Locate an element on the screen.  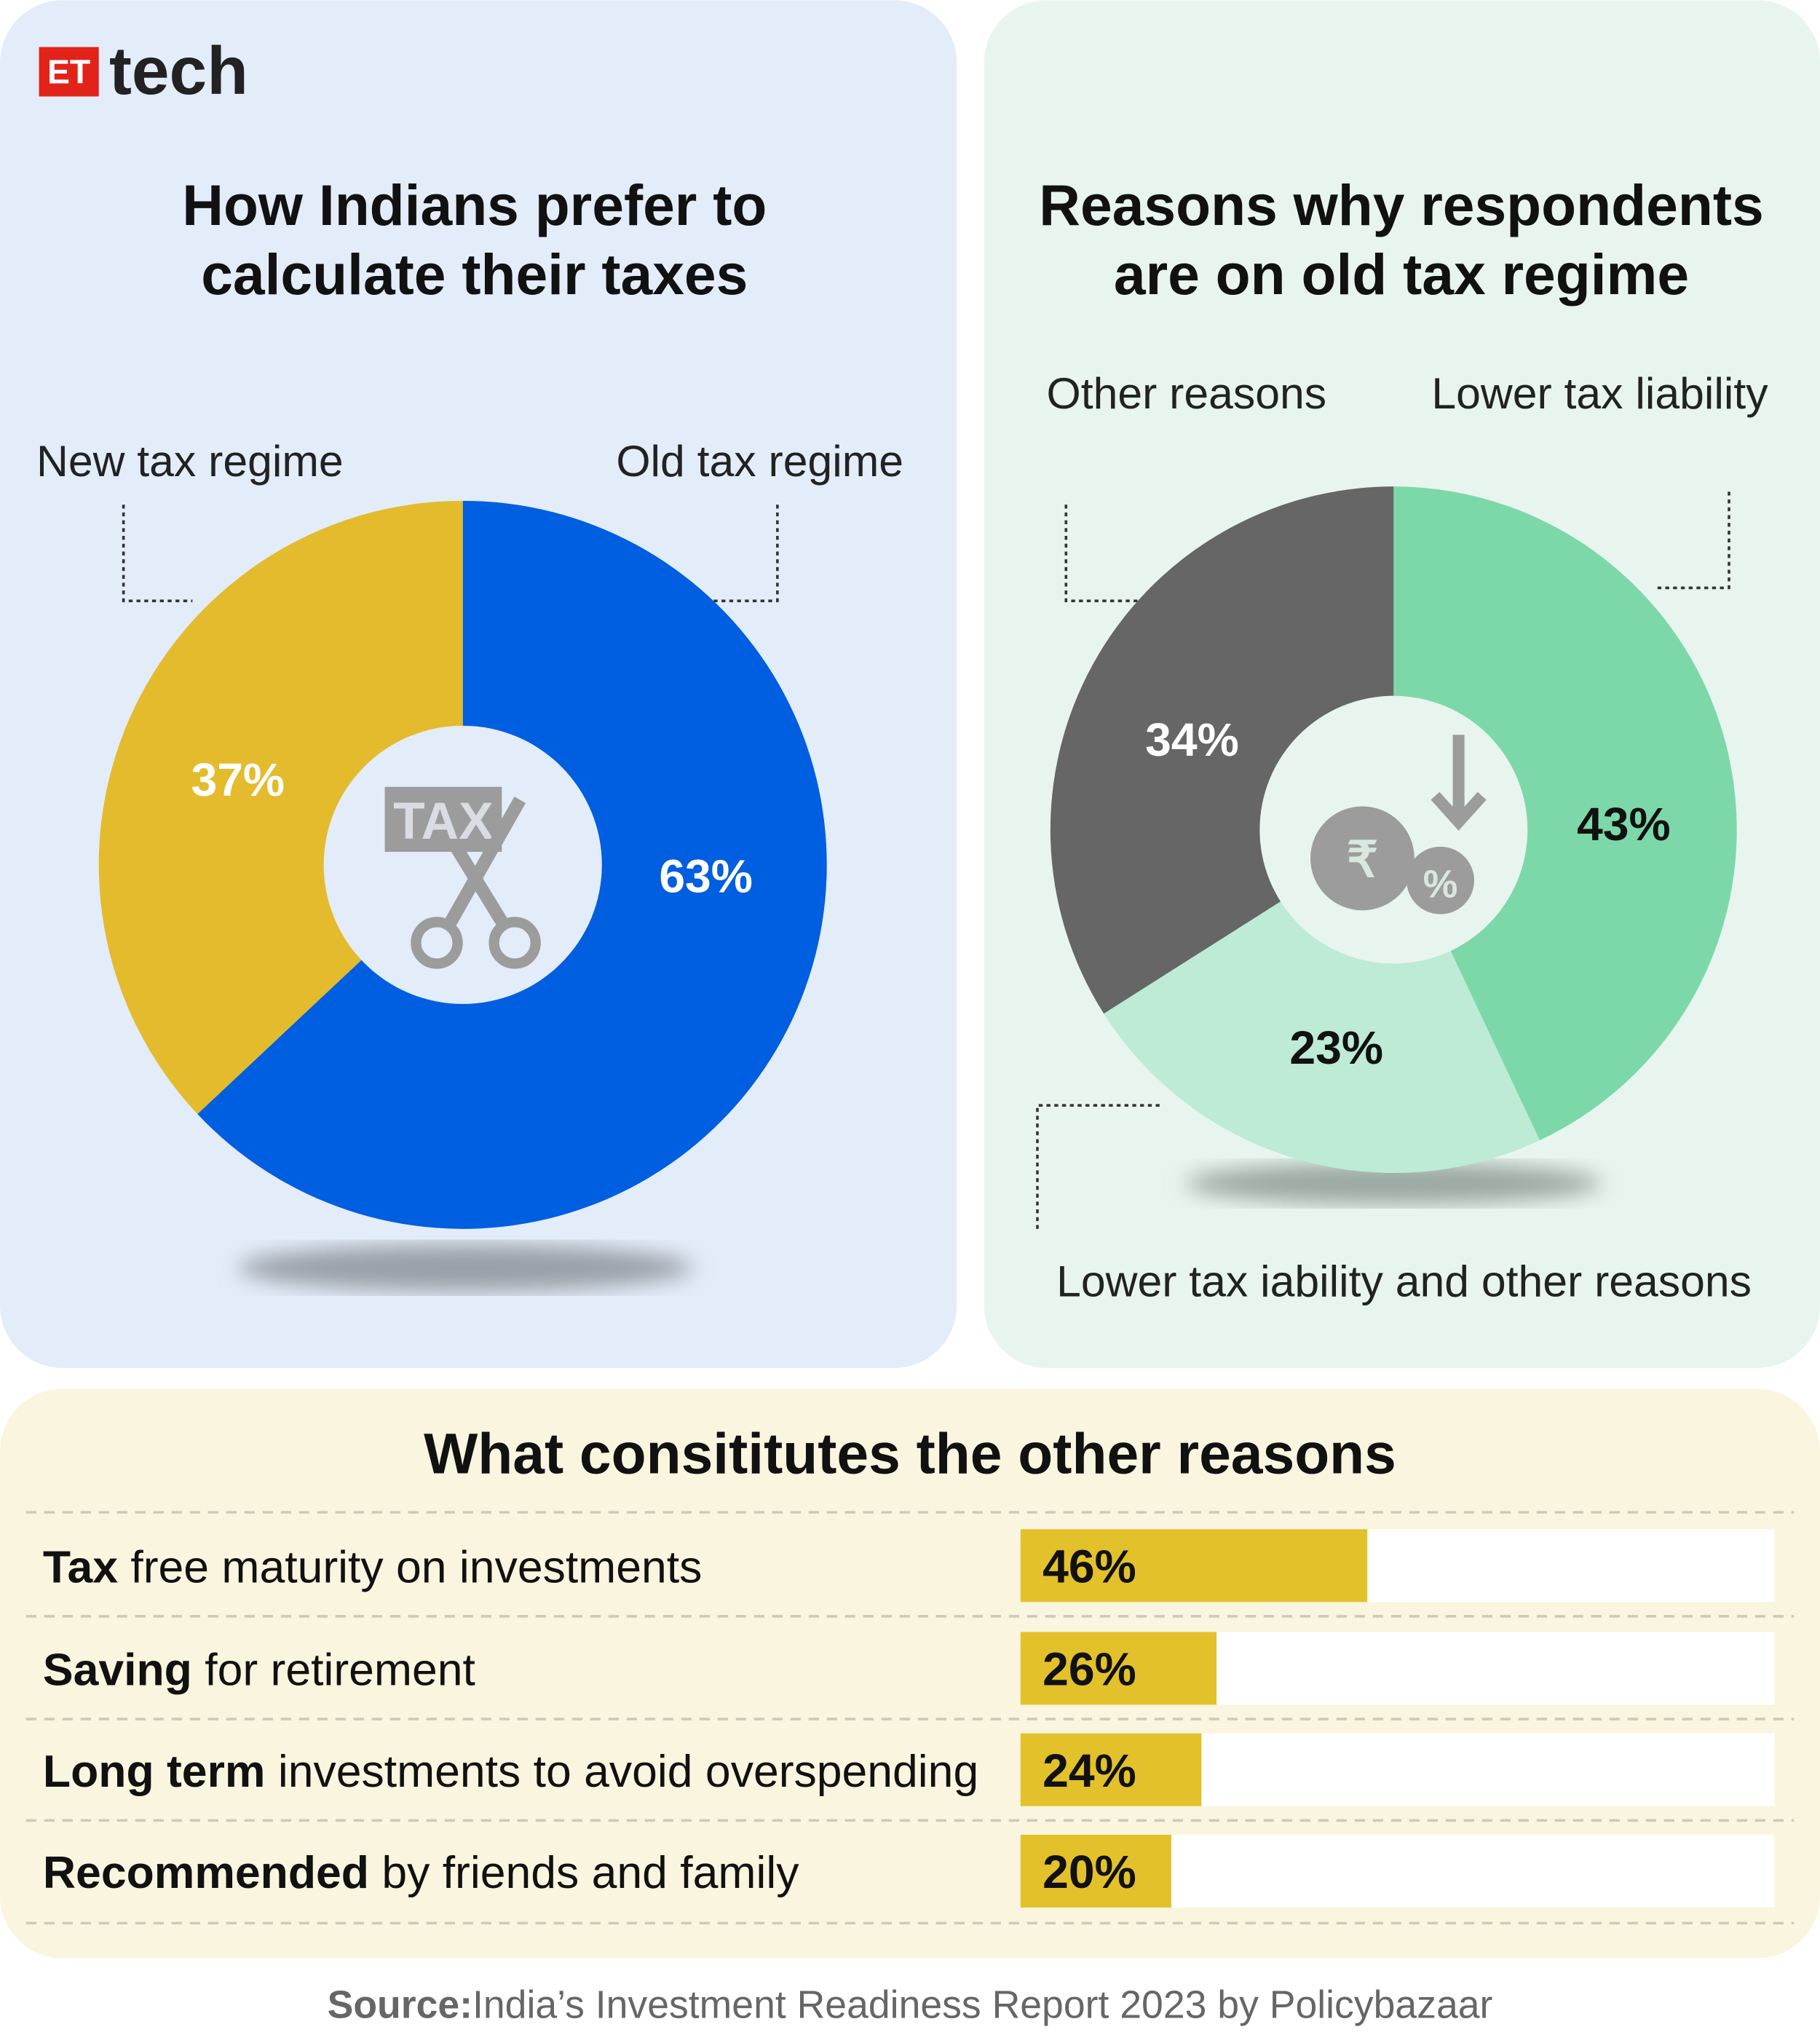
value-label: 26% is located at coordinates (1089, 1669).